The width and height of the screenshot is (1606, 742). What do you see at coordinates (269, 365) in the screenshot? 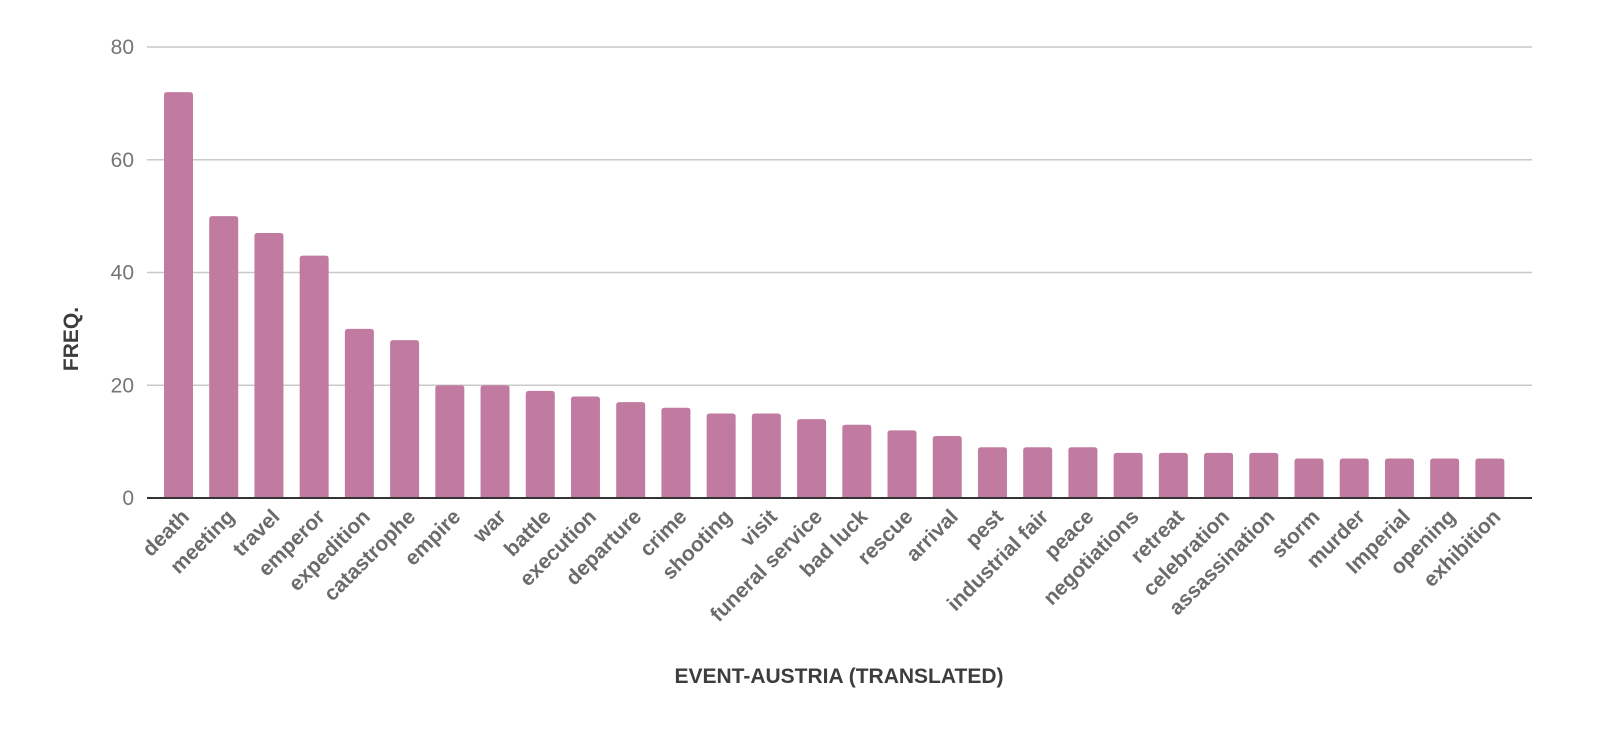
I see `bar-travel` at bounding box center [269, 365].